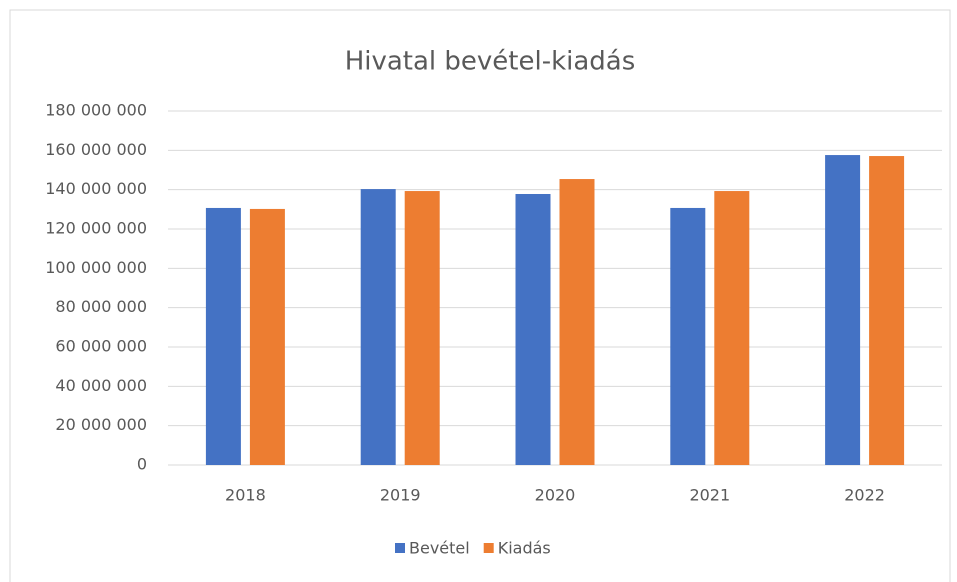 The image size is (957, 582). I want to click on legend-label: Bevétel, so click(439, 548).